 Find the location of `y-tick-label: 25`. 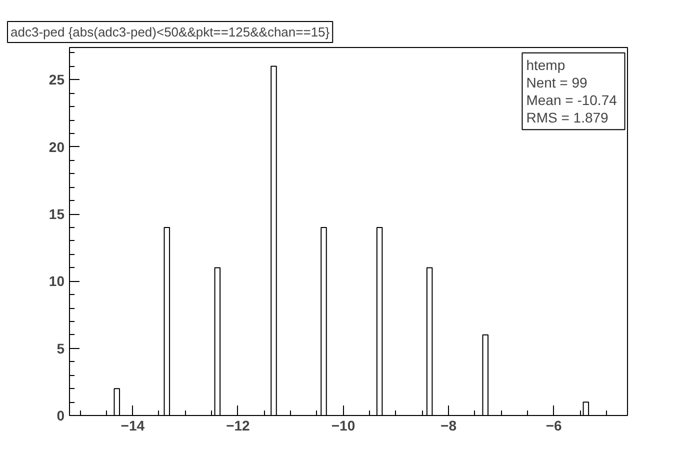

y-tick-label: 25 is located at coordinates (56, 80).